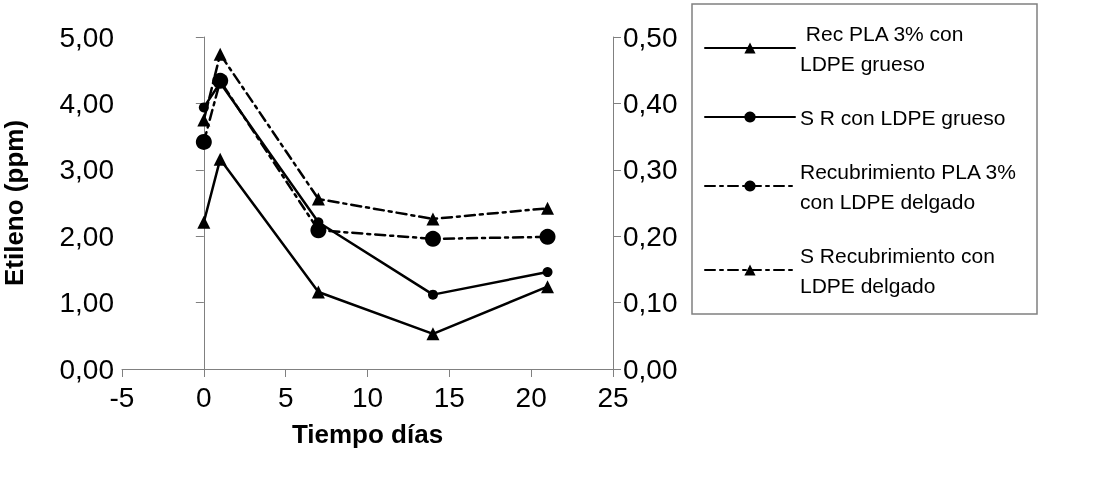 The width and height of the screenshot is (1110, 497). What do you see at coordinates (911, 186) in the screenshot?
I see `legend-label: Recubrimiento PLA 3% con LDPE delgado` at bounding box center [911, 186].